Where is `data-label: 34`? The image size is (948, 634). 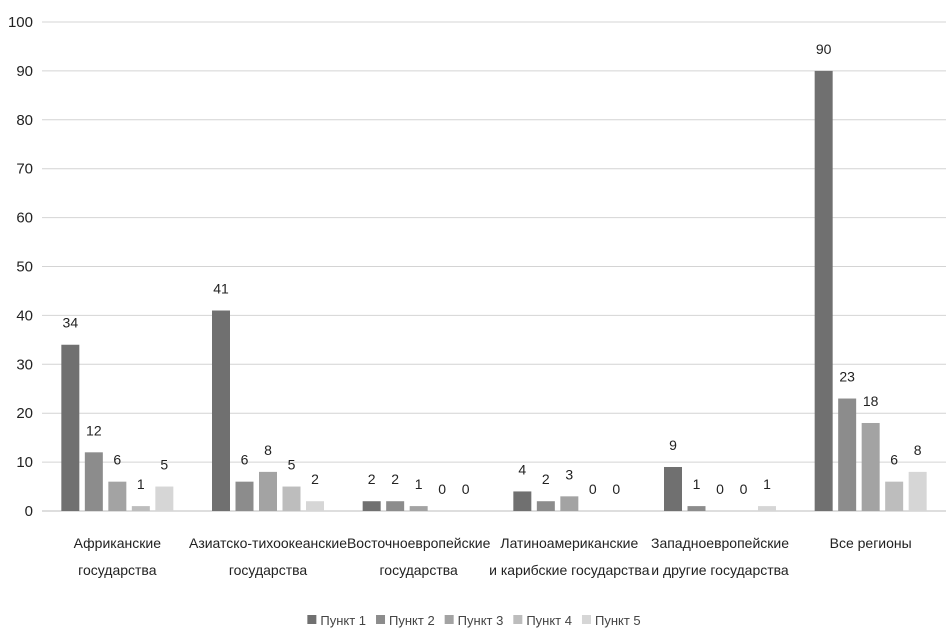
data-label: 34 is located at coordinates (71, 323).